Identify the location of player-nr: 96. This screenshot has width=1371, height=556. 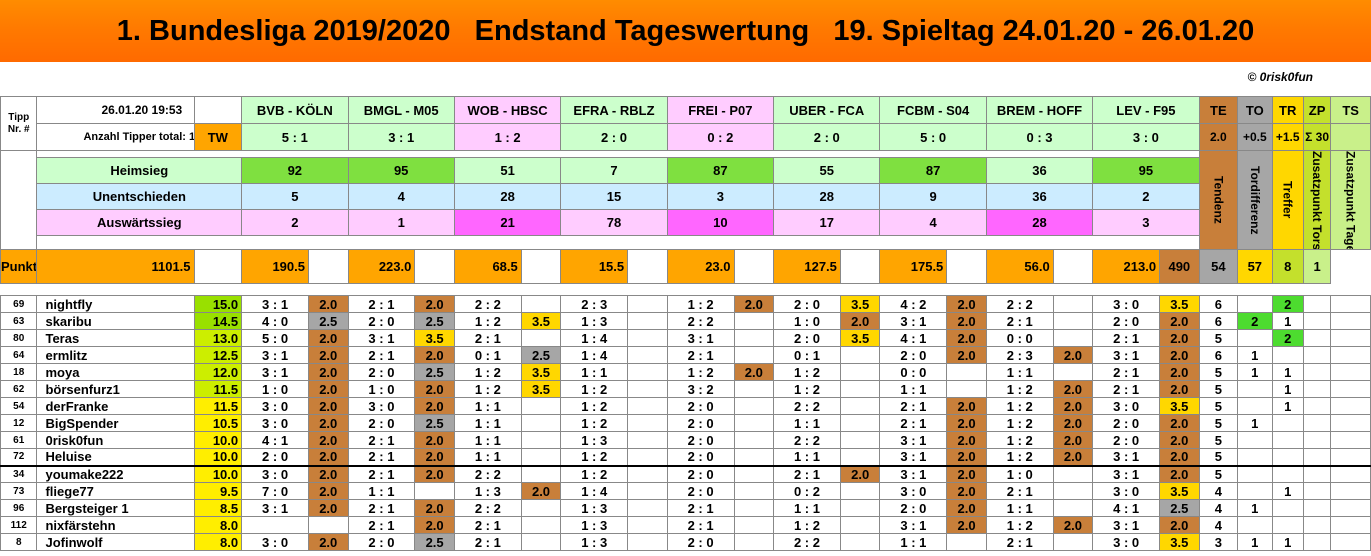
(19, 508).